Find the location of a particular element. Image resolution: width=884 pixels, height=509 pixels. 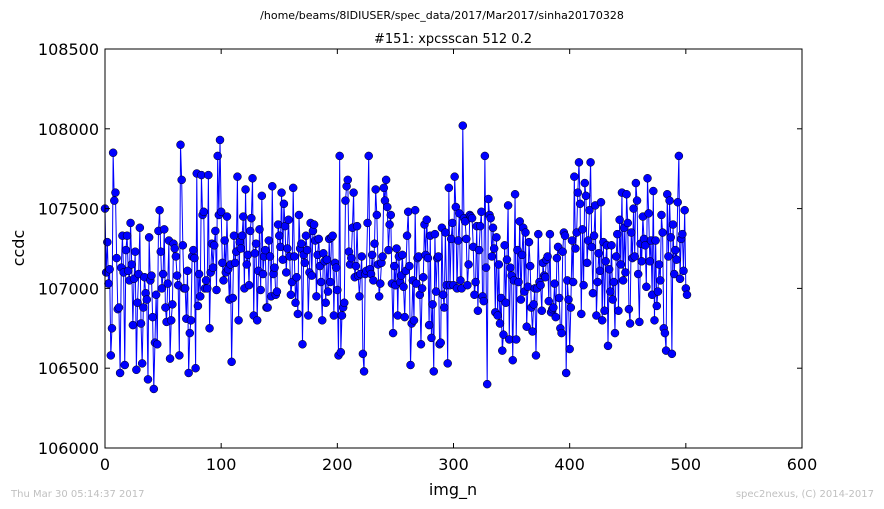

y-tick-label: 106000 is located at coordinates (68, 448).